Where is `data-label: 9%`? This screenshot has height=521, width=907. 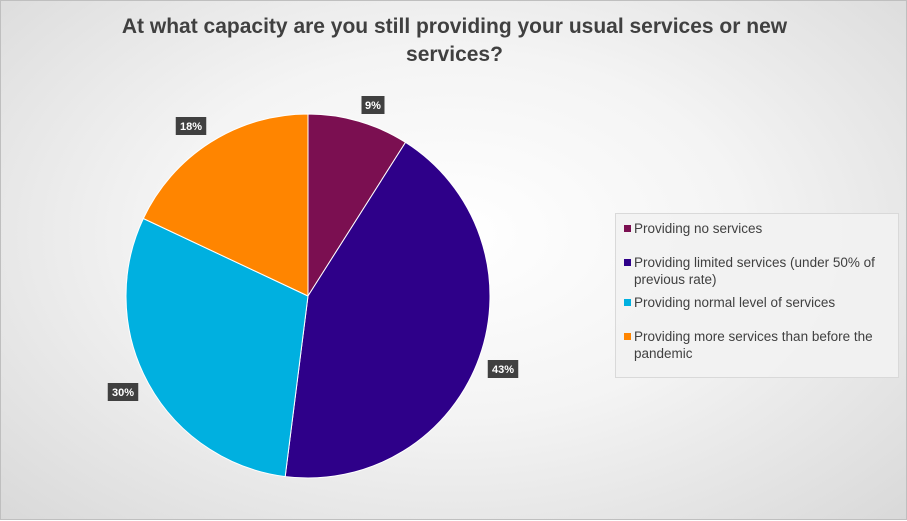
data-label: 9% is located at coordinates (373, 106).